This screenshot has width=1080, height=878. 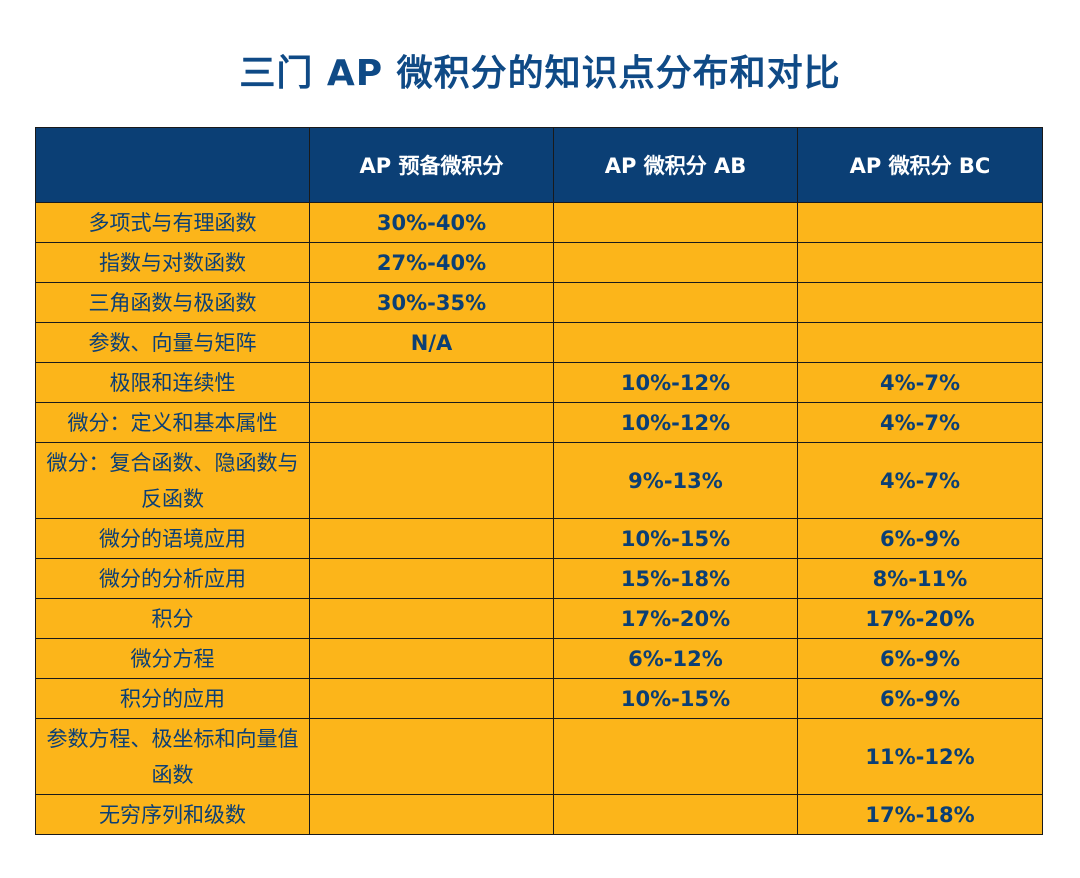 I want to click on table-row: 参数、向量与矩阵 N/A, so click(x=539, y=342).